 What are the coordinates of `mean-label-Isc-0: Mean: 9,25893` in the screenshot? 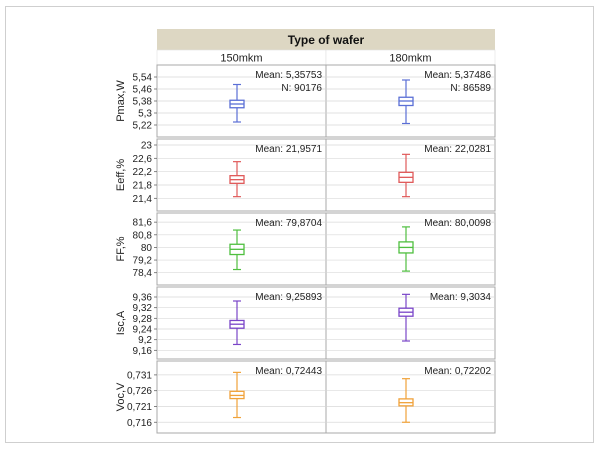 It's located at (288, 297).